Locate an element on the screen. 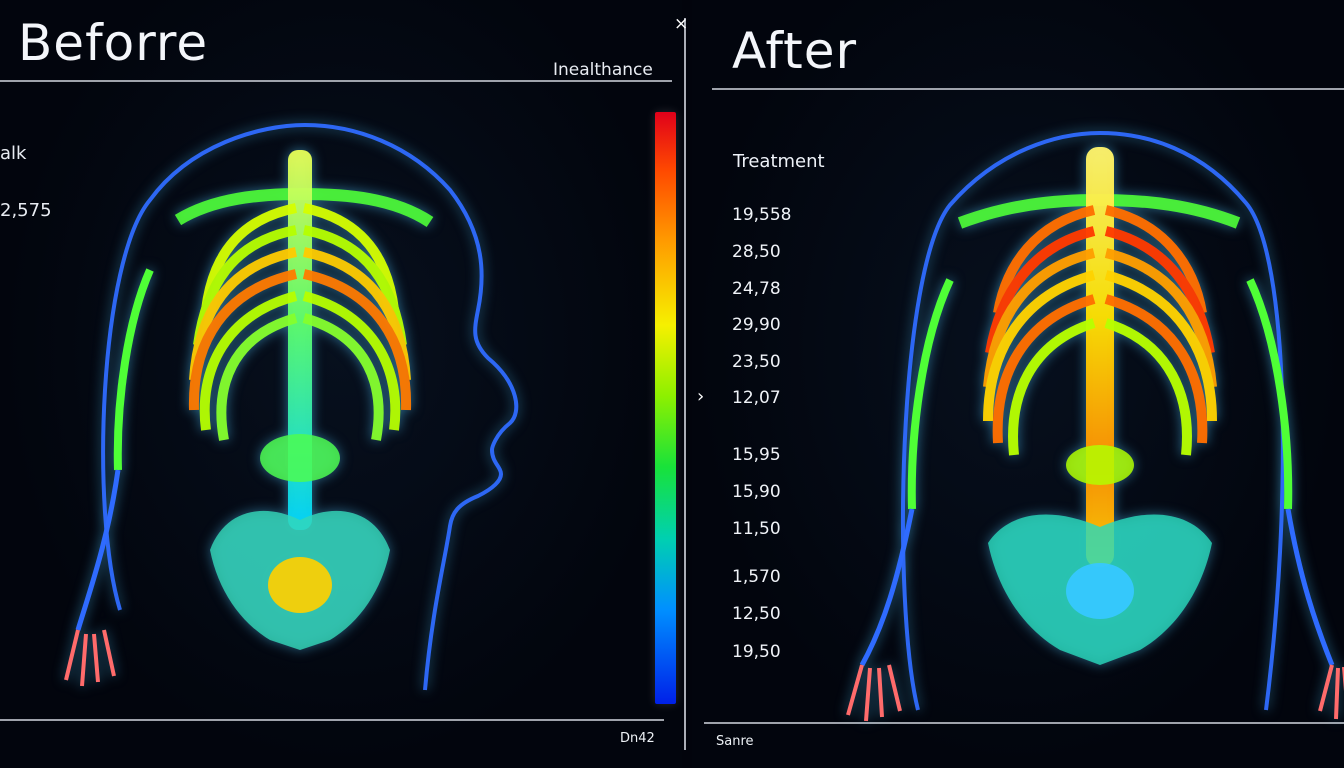 Image resolution: width=1344 pixels, height=768 pixels. before-left-arm is located at coordinates (133, 369).